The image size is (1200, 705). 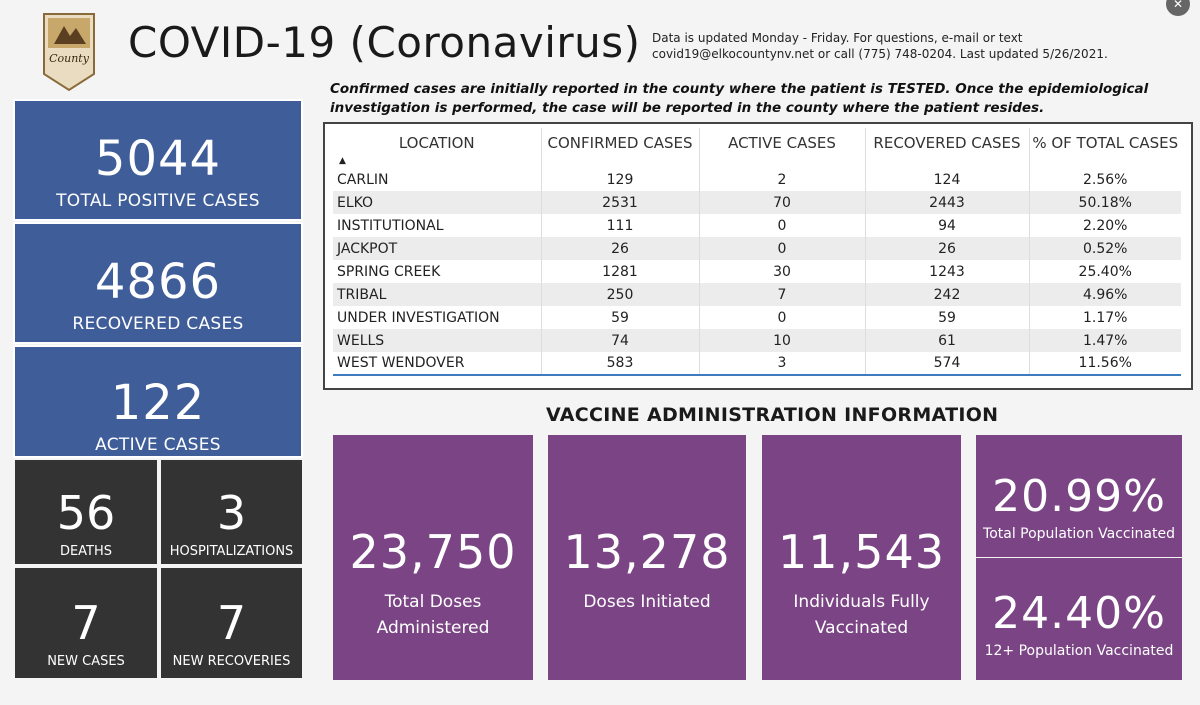 I want to click on total-positive-label: TOTAL POSITIVE CASES, so click(x=158, y=201).